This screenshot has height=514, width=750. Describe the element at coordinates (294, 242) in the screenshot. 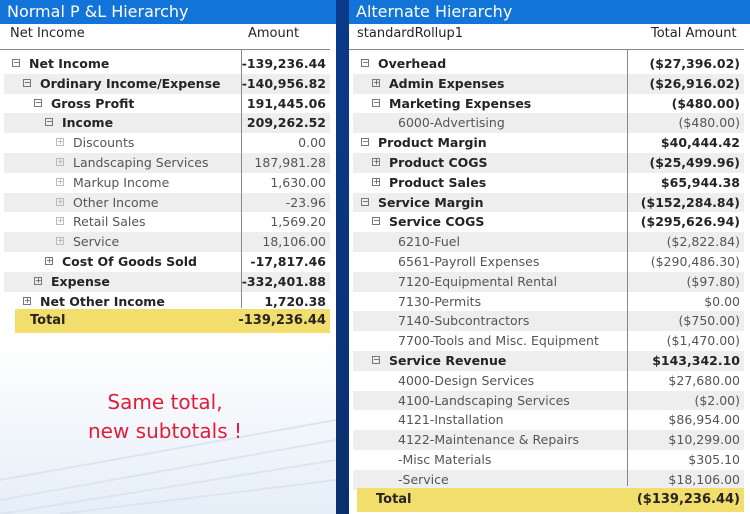

I see `row-amount: 18,106.00` at that location.